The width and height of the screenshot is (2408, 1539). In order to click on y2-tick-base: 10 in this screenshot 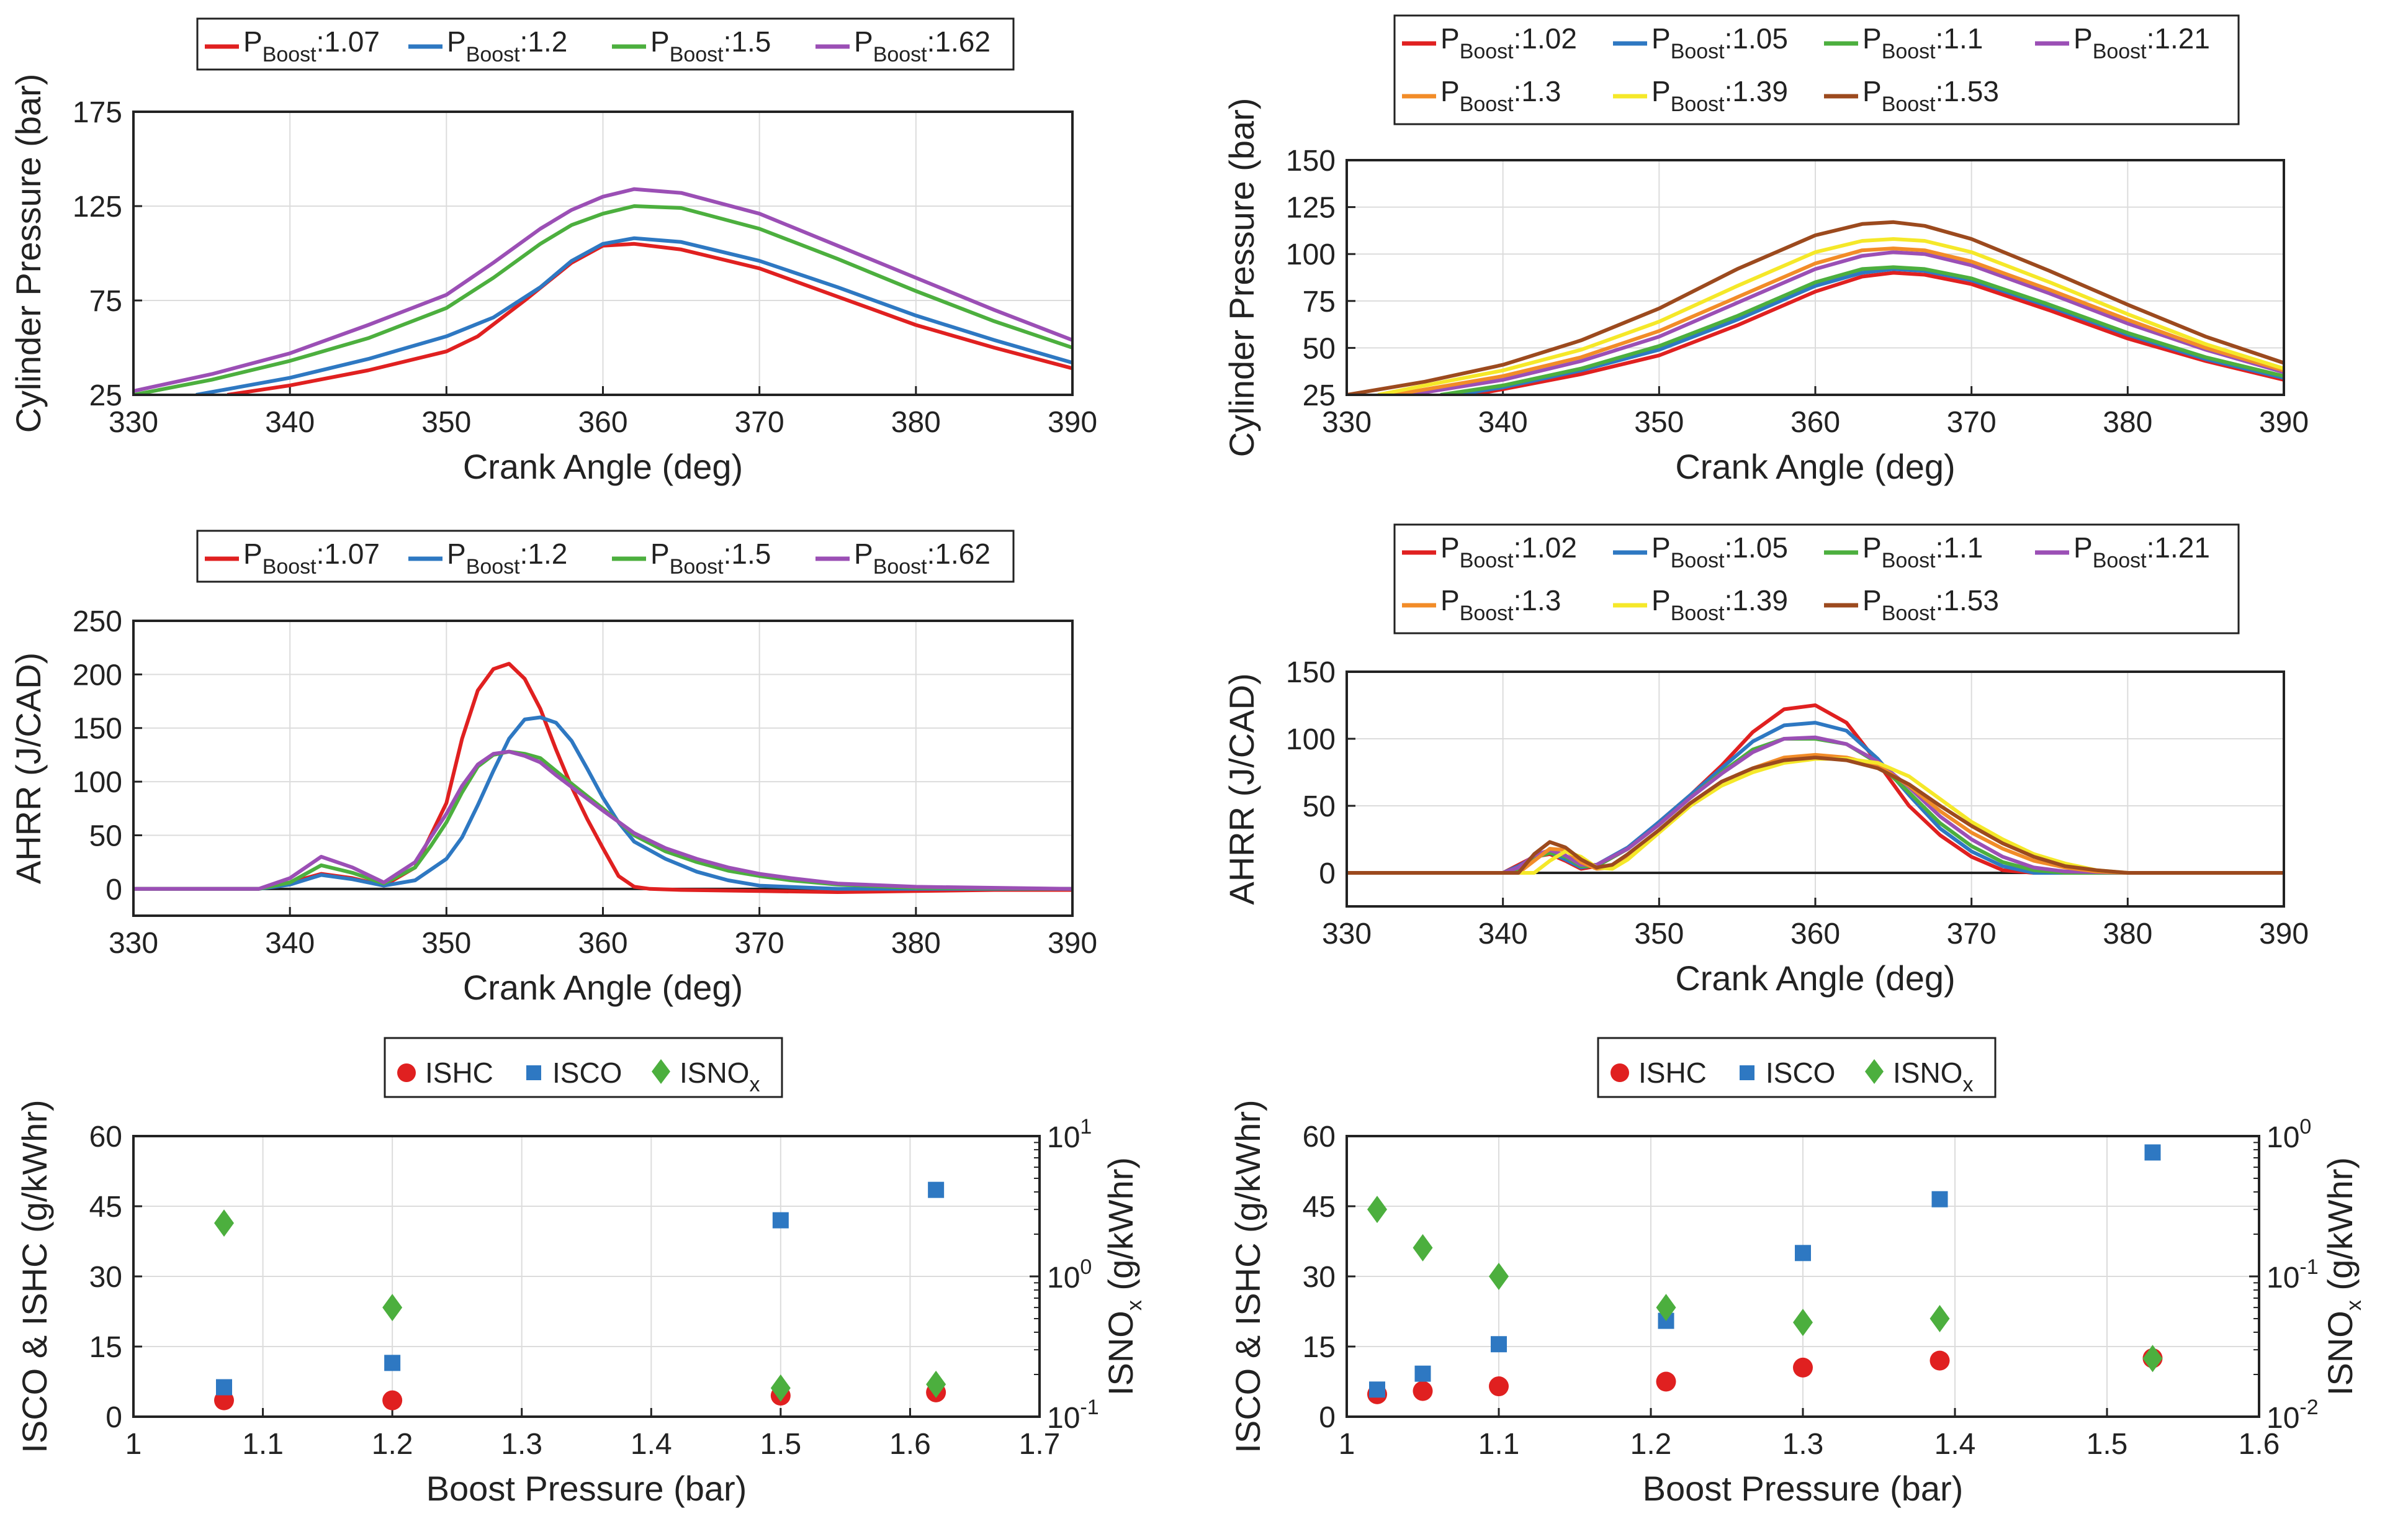, I will do `click(1063, 1418)`.